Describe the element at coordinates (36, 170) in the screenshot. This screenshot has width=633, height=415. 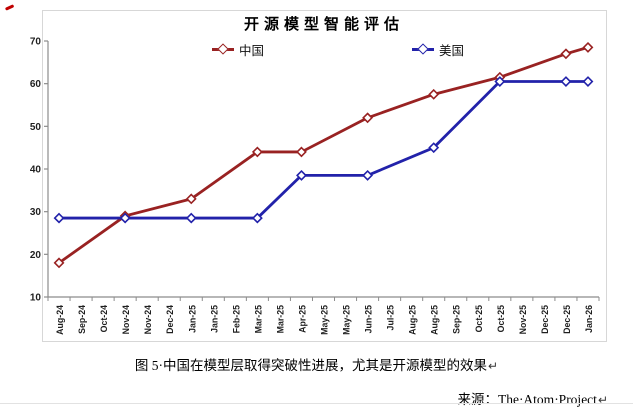
I see `y-tick-label: 40` at that location.